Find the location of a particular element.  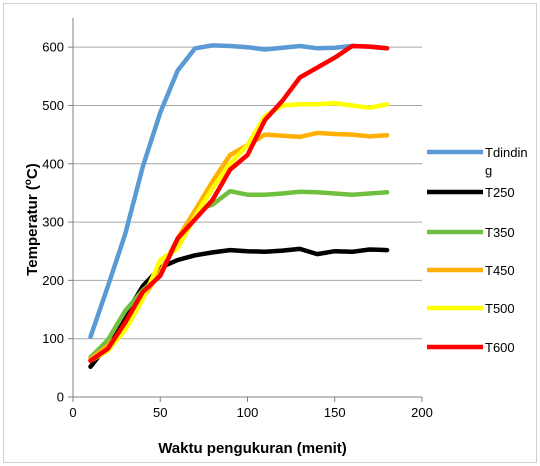

x-axis-title: Waktu pengukuran (menit) is located at coordinates (252, 448).